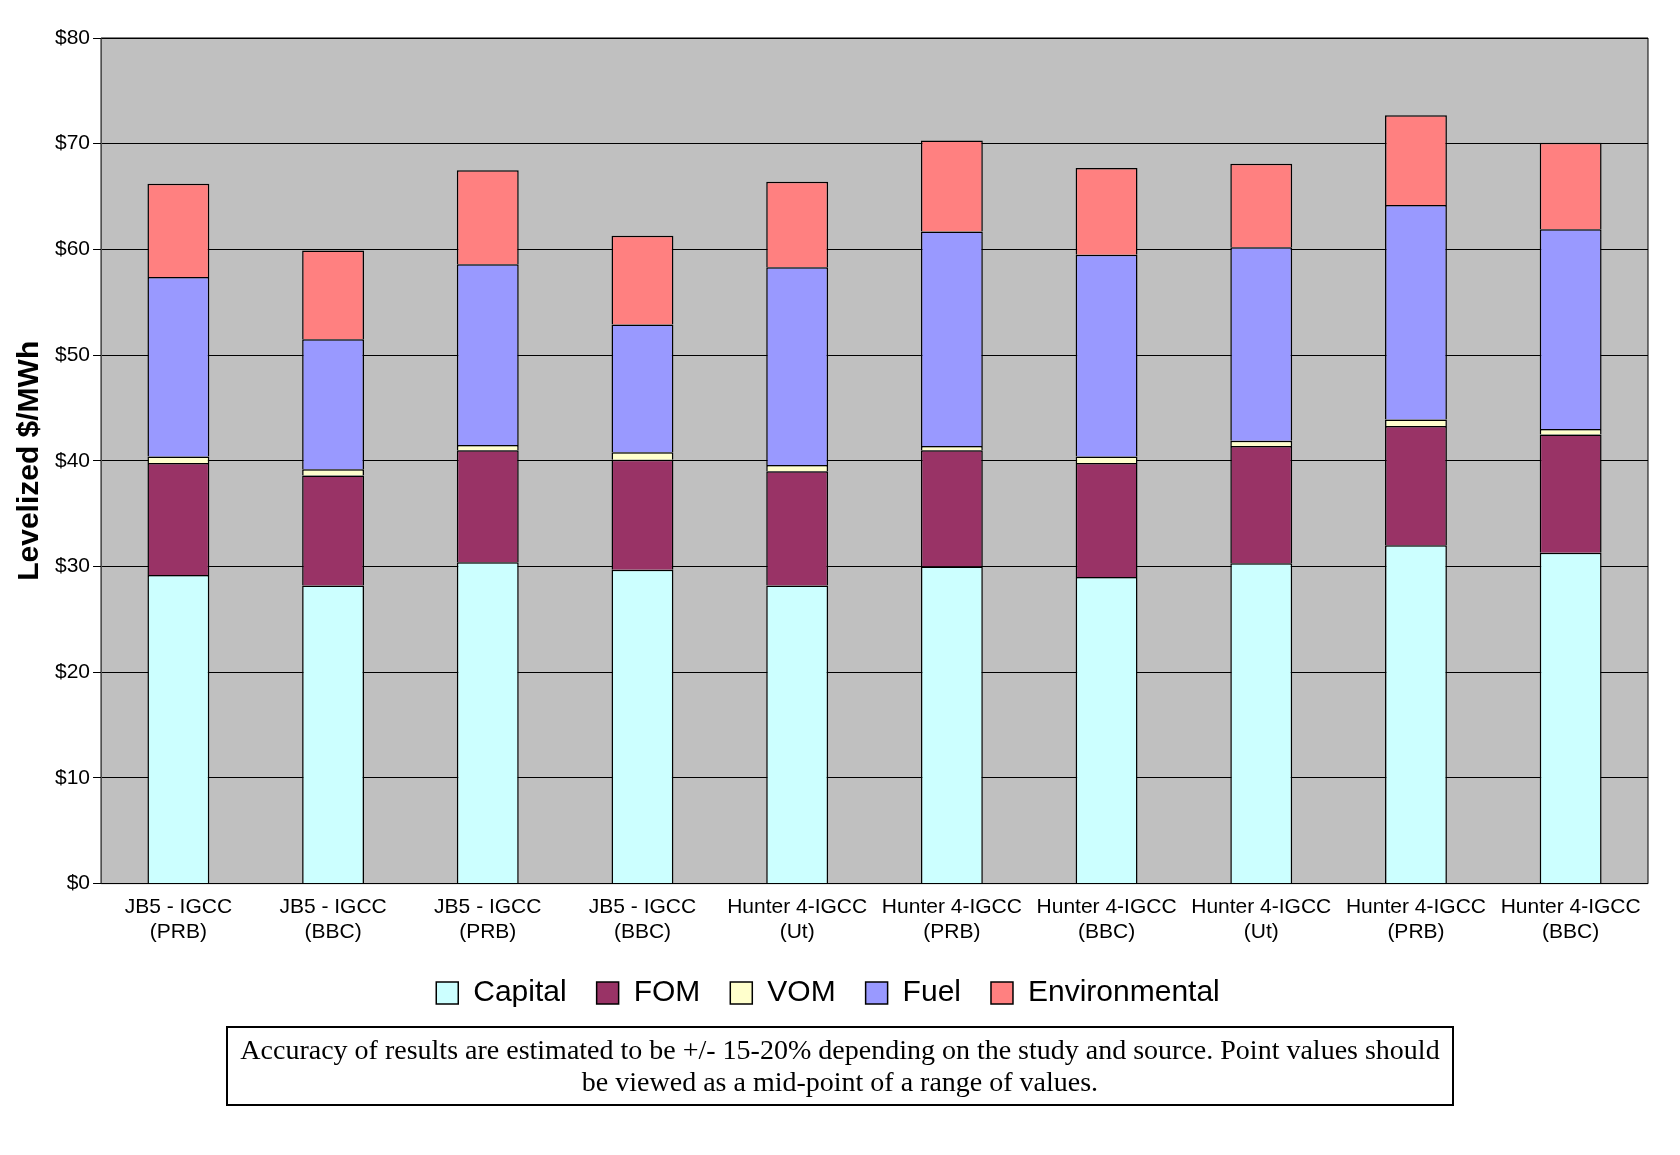 This screenshot has width=1680, height=1155. What do you see at coordinates (801, 991) in the screenshot?
I see `legend-label: VOM` at bounding box center [801, 991].